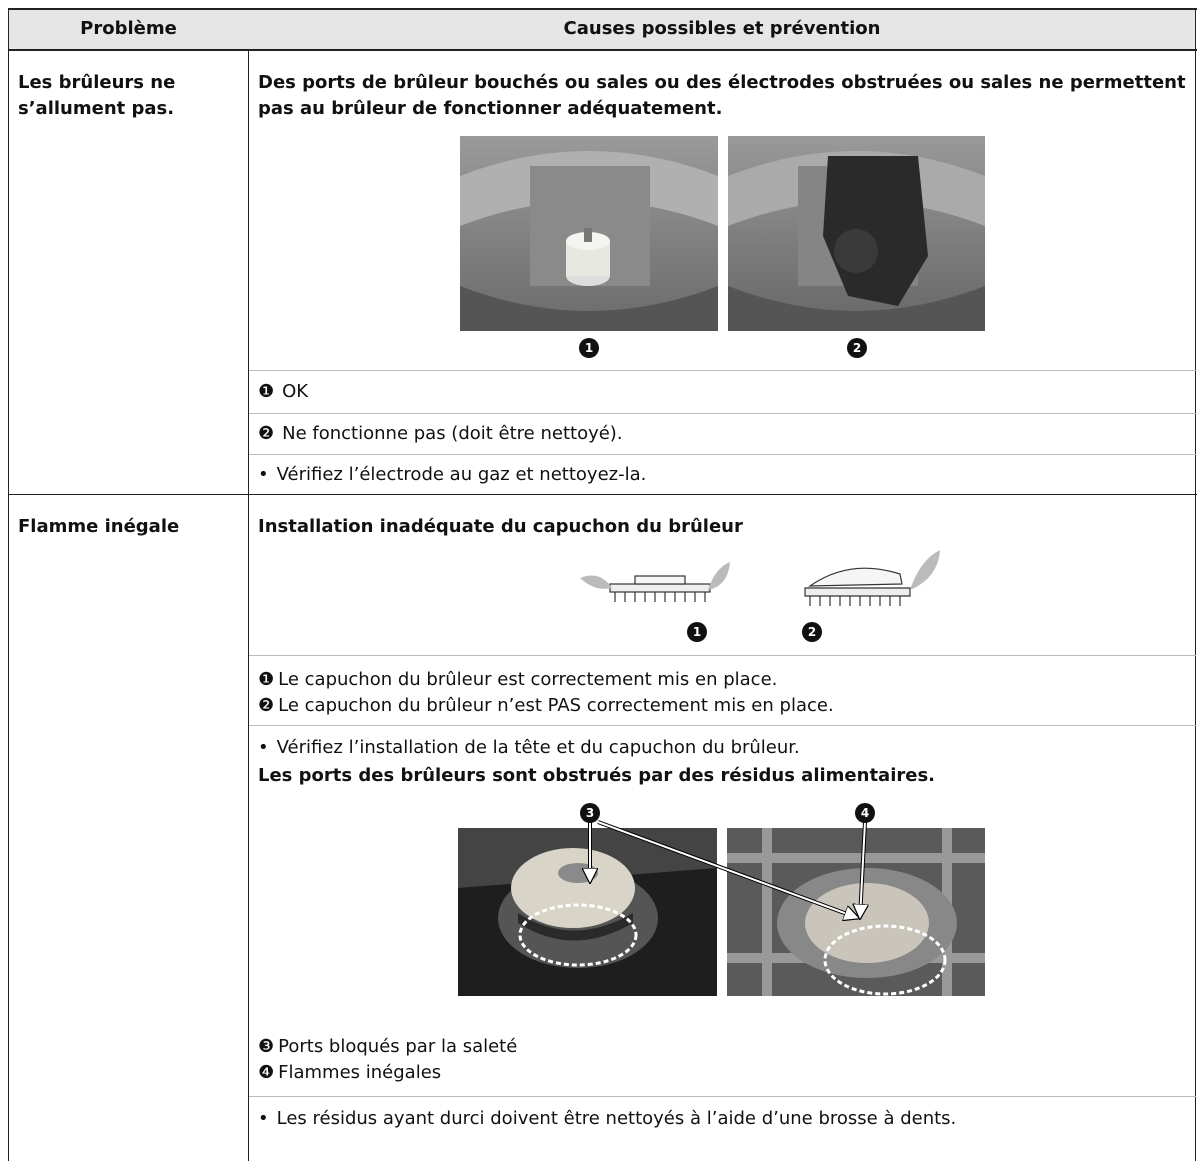 The height and width of the screenshot is (1161, 1203). What do you see at coordinates (865, 813) in the screenshot?
I see `callout: 4` at bounding box center [865, 813].